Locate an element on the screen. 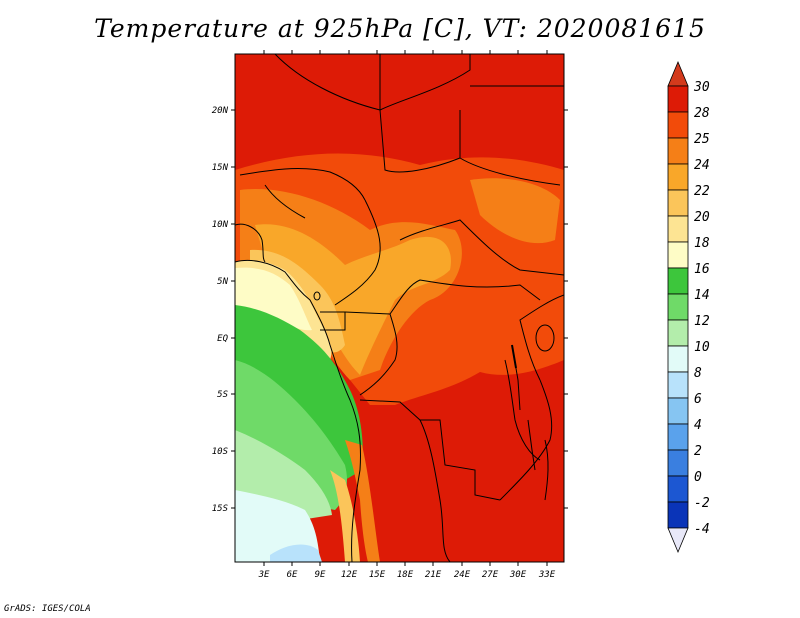 The height and width of the screenshot is (618, 800). colorbar-label: 2 is located at coordinates (698, 451).